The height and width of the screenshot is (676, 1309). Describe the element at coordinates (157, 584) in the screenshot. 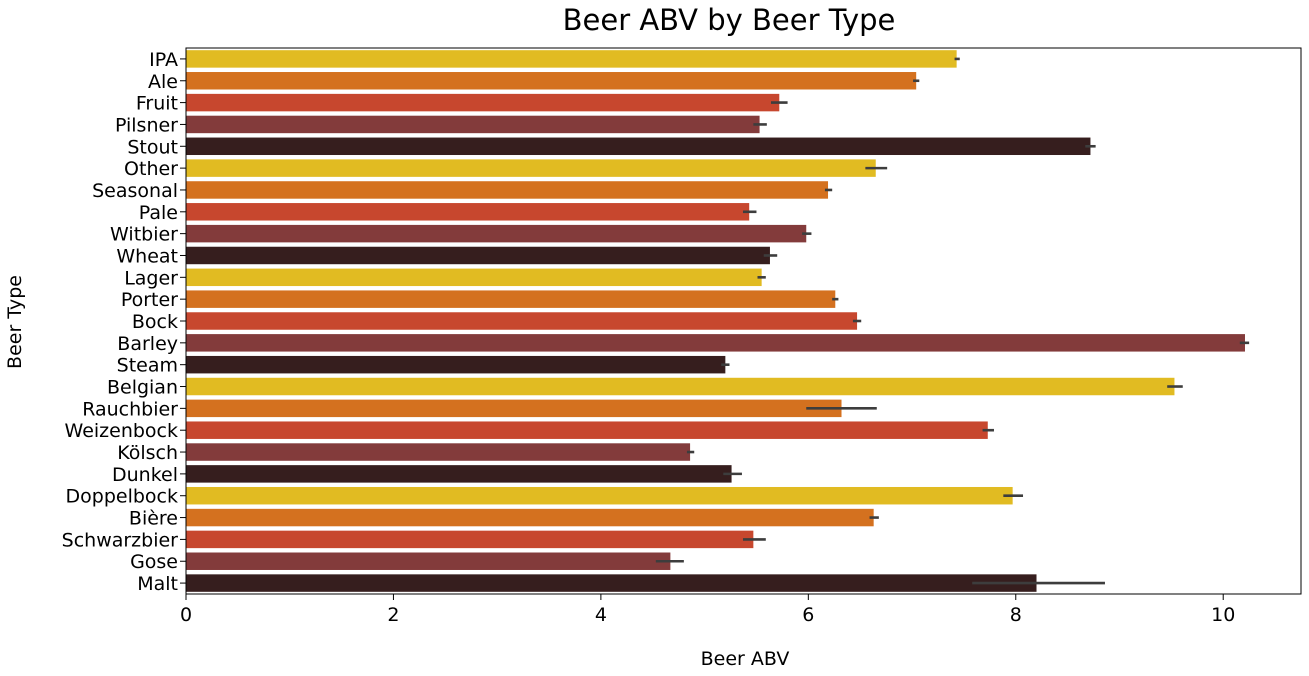

I see `y-tick-label-malt: Malt` at that location.